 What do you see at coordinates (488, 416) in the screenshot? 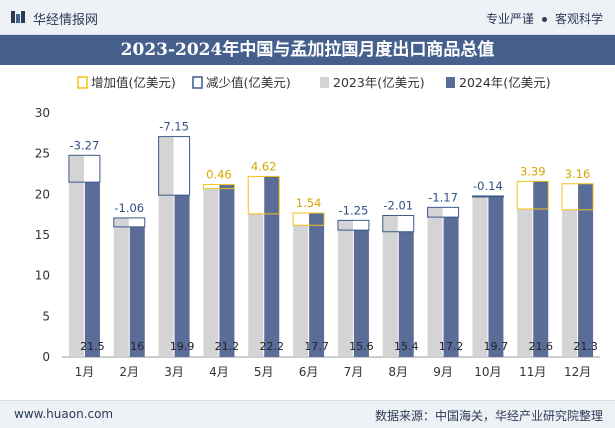
I see `data-source: 数据来源：中国海关，华经产业研究院整理` at bounding box center [488, 416].